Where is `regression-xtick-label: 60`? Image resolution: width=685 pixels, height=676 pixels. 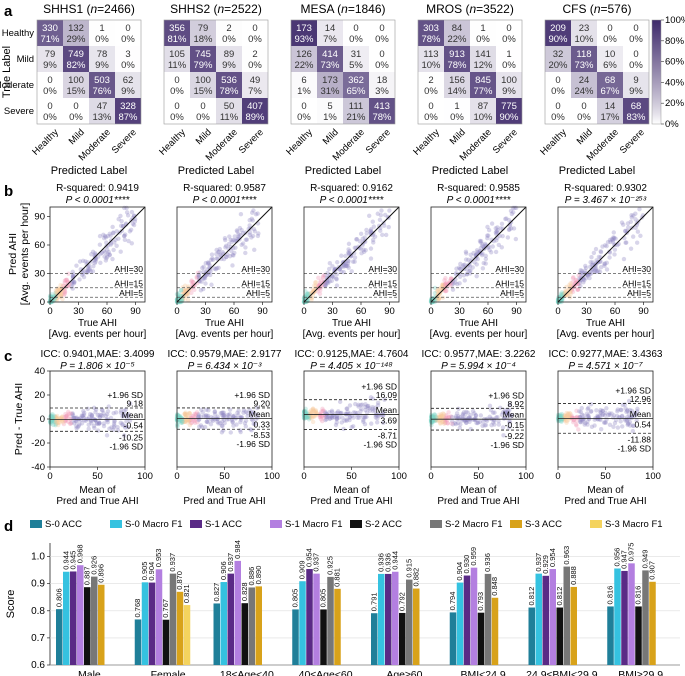
regression-xtick-label: 60 is located at coordinates (488, 311).